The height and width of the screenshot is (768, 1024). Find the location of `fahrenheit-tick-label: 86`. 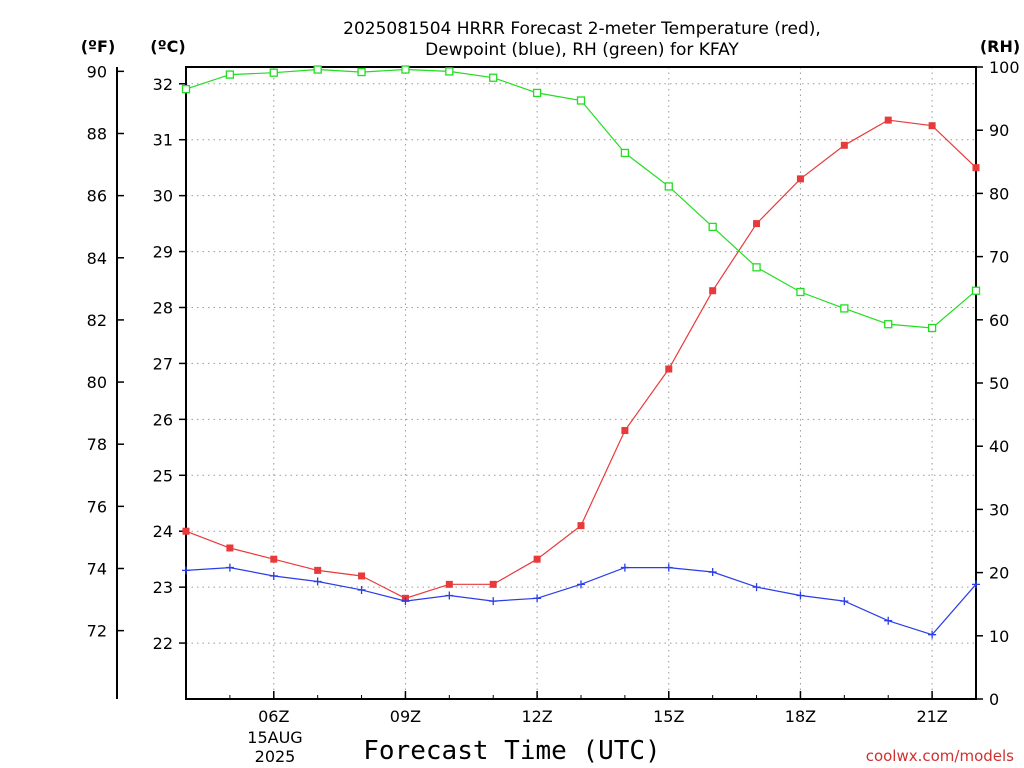

fahrenheit-tick-label: 86 is located at coordinates (97, 196).